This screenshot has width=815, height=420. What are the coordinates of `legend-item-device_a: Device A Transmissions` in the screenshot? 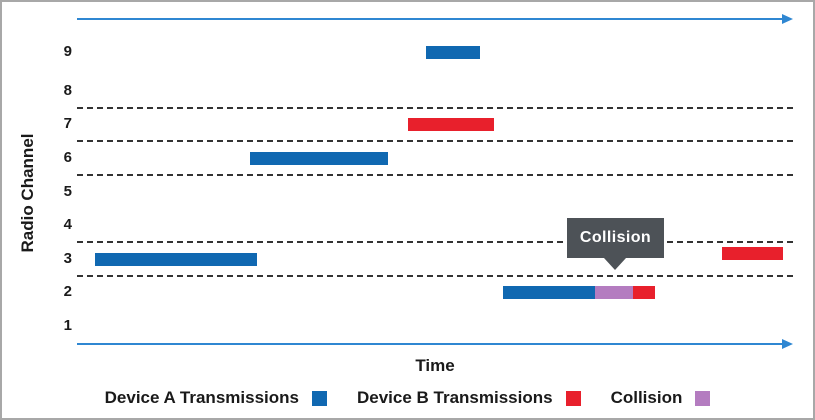 It's located at (216, 398).